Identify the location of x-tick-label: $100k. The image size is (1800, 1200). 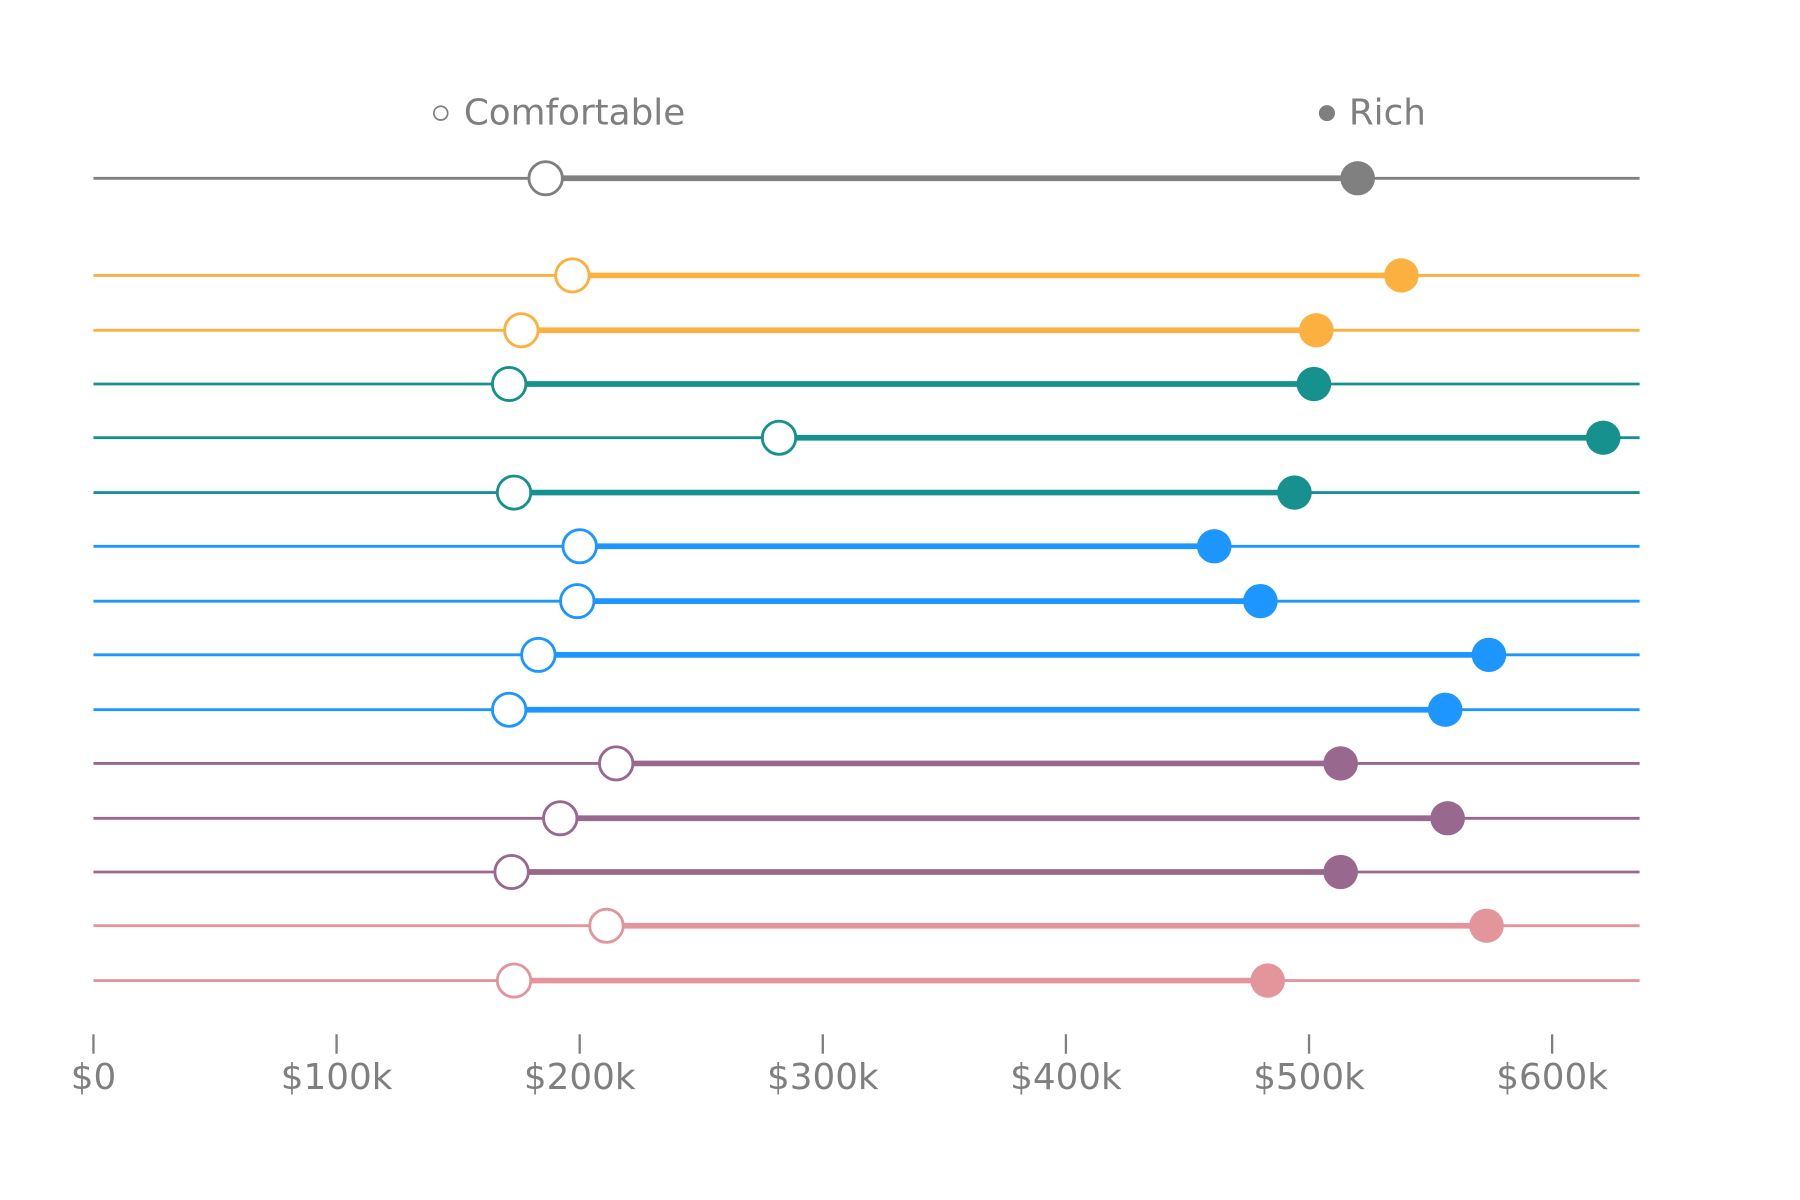
(337, 1077).